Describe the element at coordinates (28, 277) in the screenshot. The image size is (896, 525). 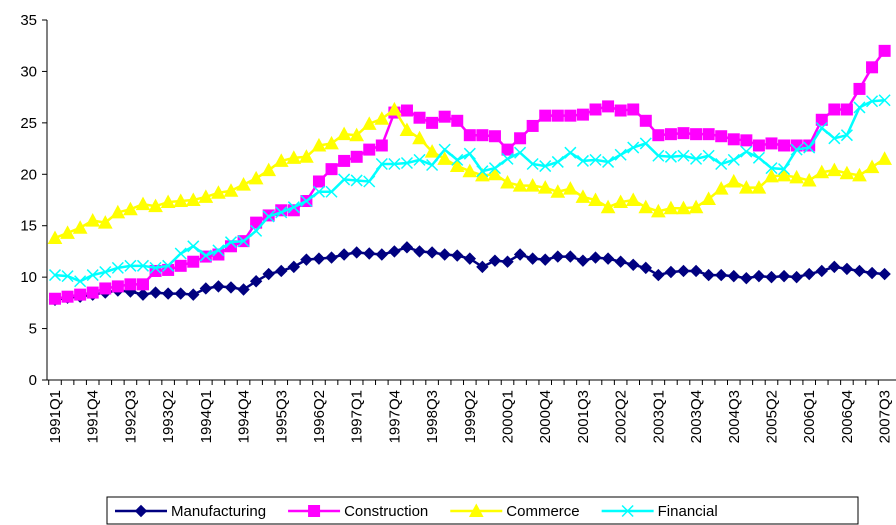
I see `y-tick-label: 10` at that location.